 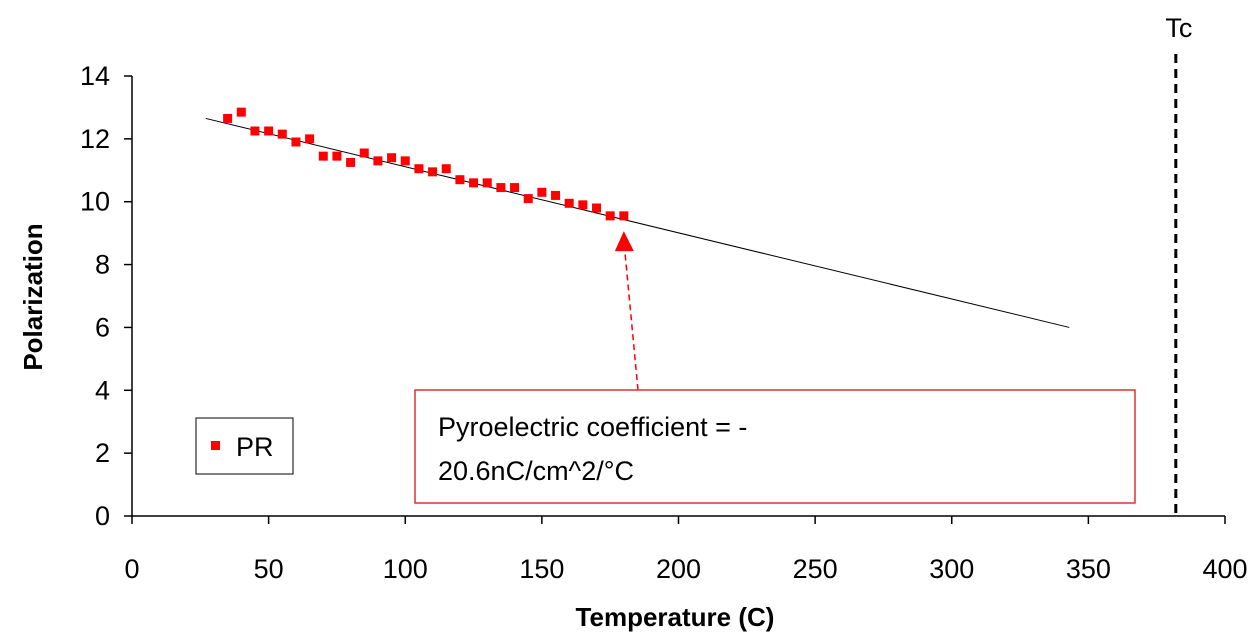 I want to click on tc-label: Tc, so click(x=1178, y=28).